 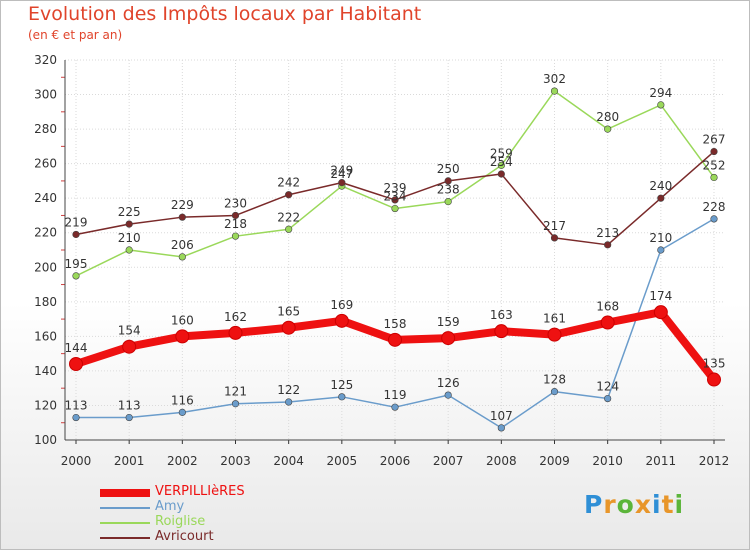 I want to click on data-label: 213, so click(x=607, y=233).